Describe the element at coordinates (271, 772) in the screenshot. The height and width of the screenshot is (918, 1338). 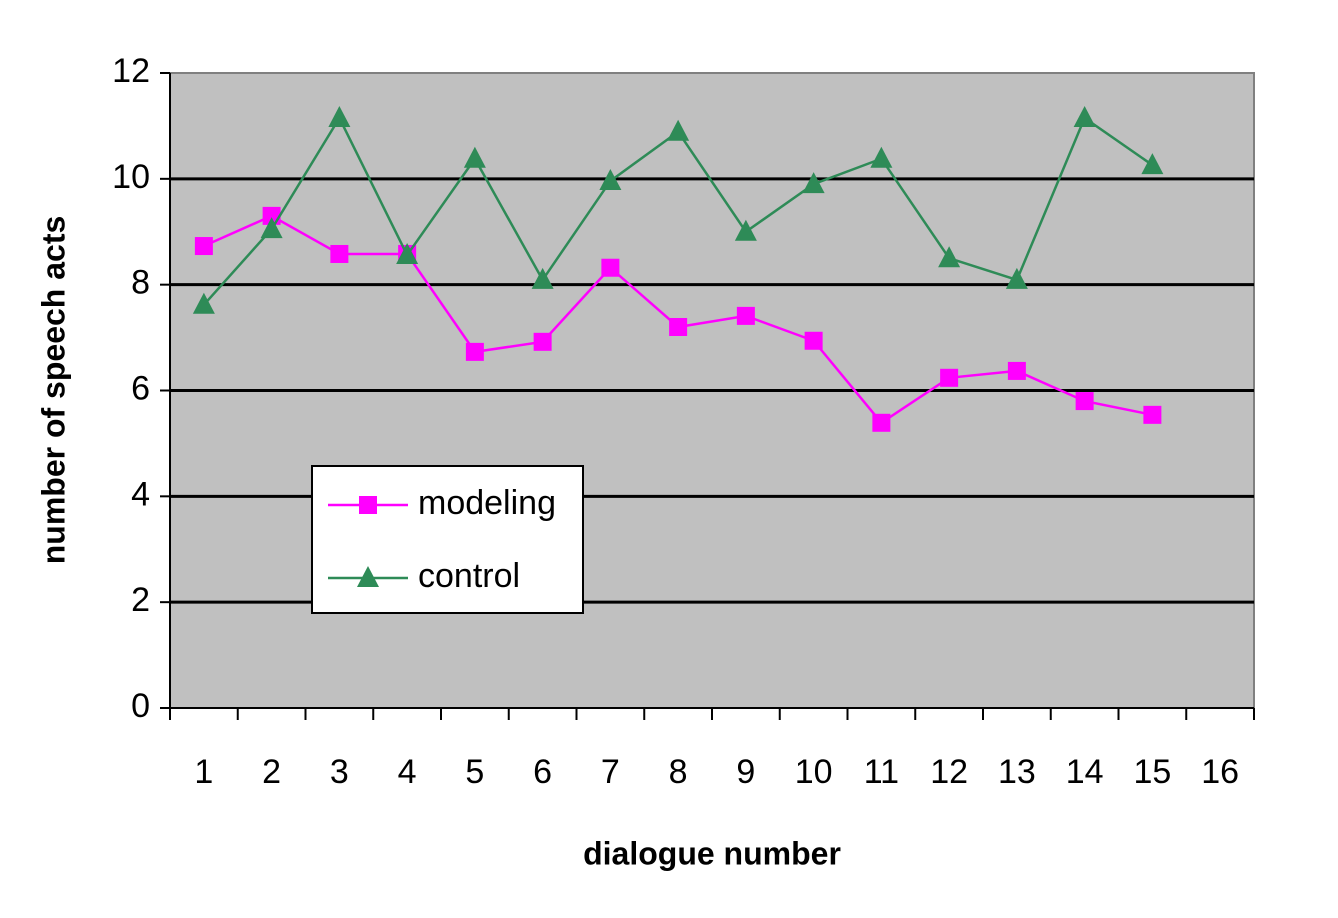
I see `x-tick-label: 2` at that location.